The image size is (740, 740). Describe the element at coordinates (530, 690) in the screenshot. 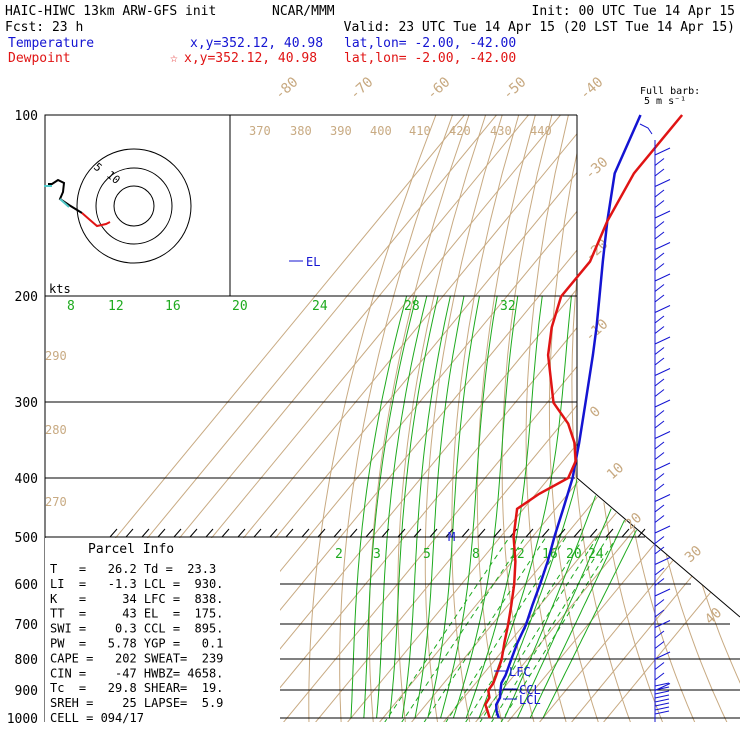

I see `ccl-label: CCL` at that location.